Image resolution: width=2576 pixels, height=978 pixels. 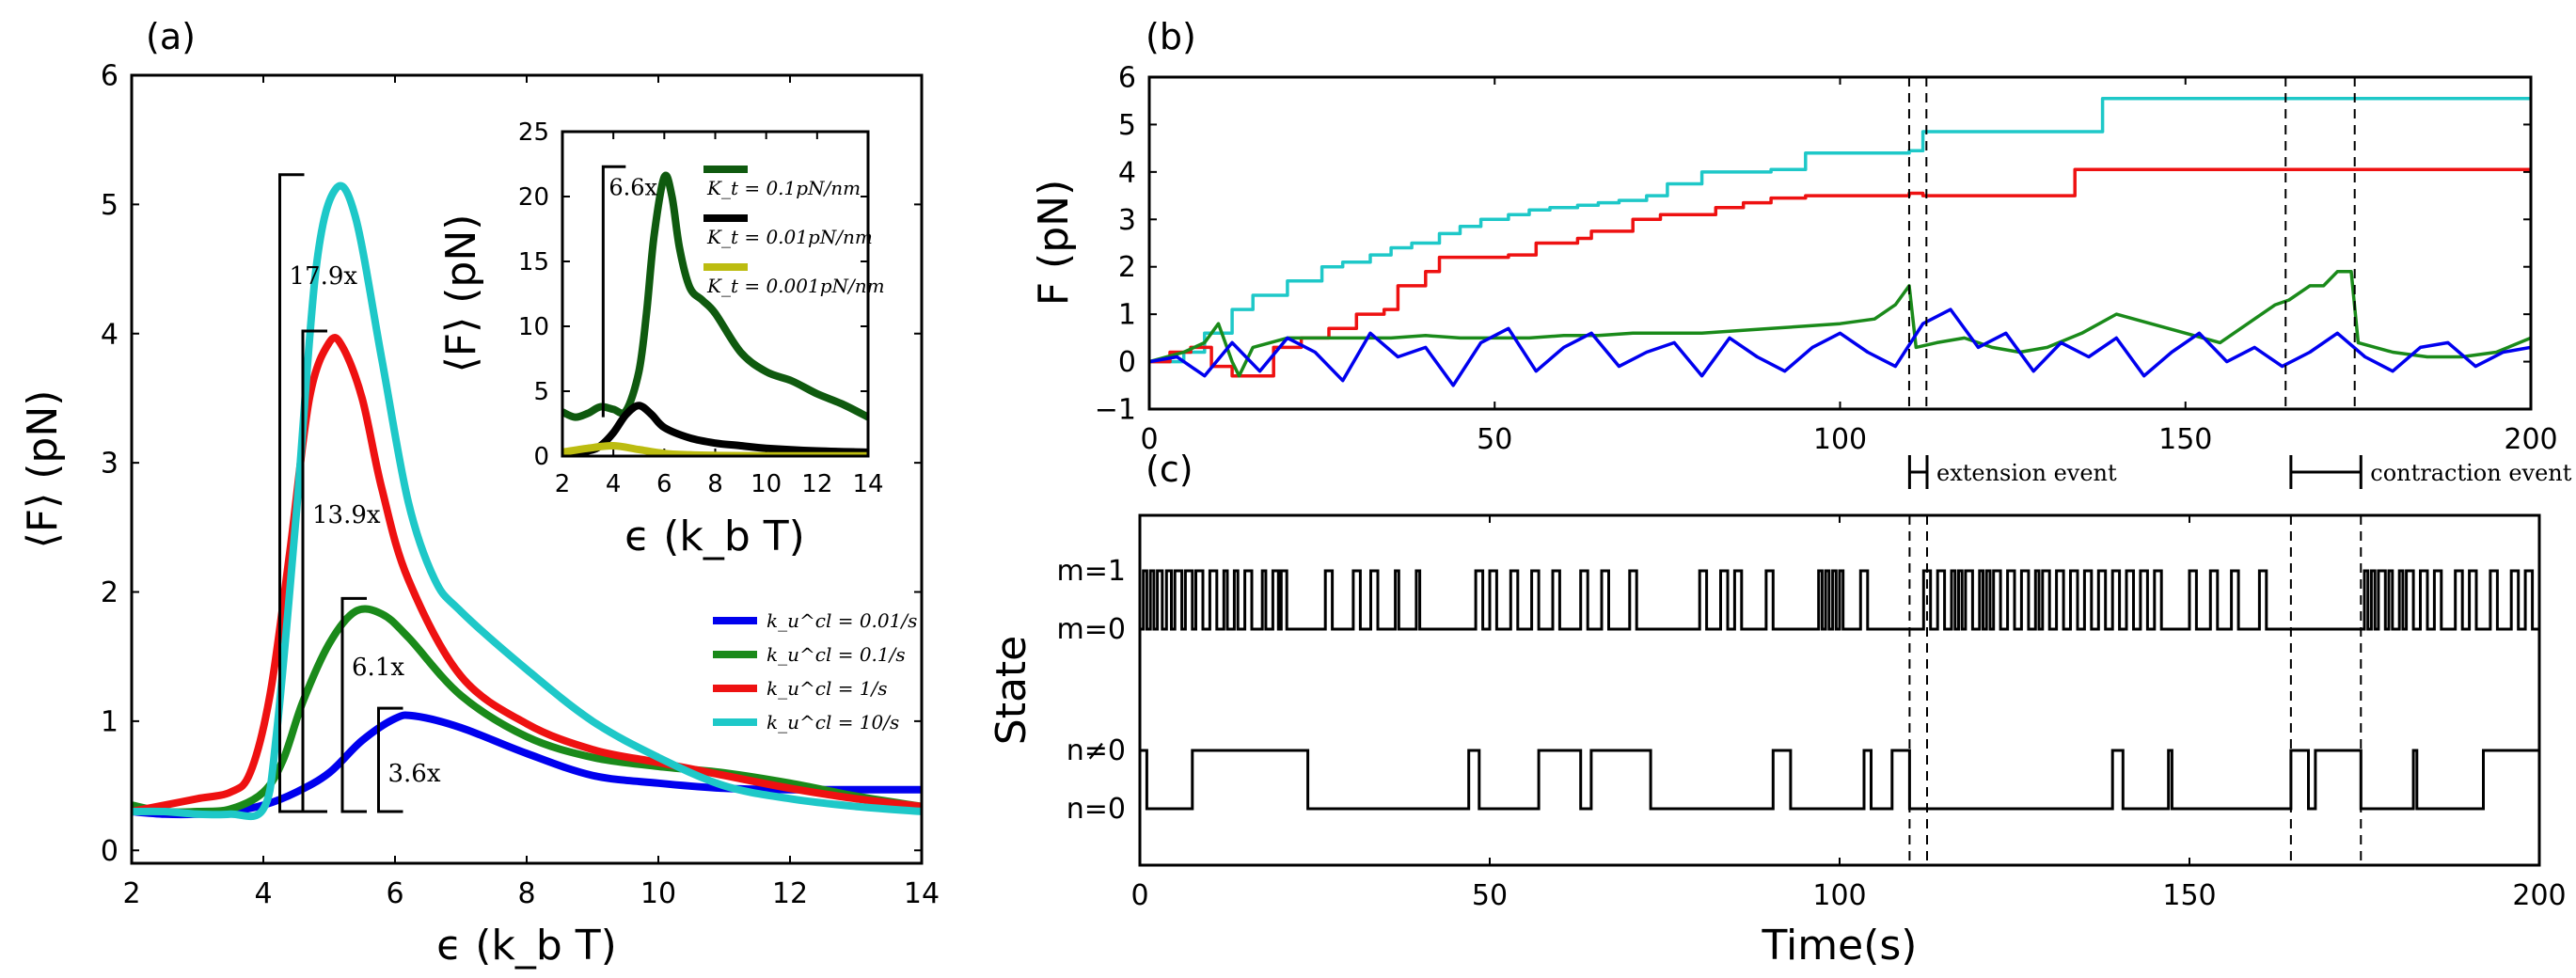 I want to click on panel-c-label: (c), so click(x=1169, y=469).